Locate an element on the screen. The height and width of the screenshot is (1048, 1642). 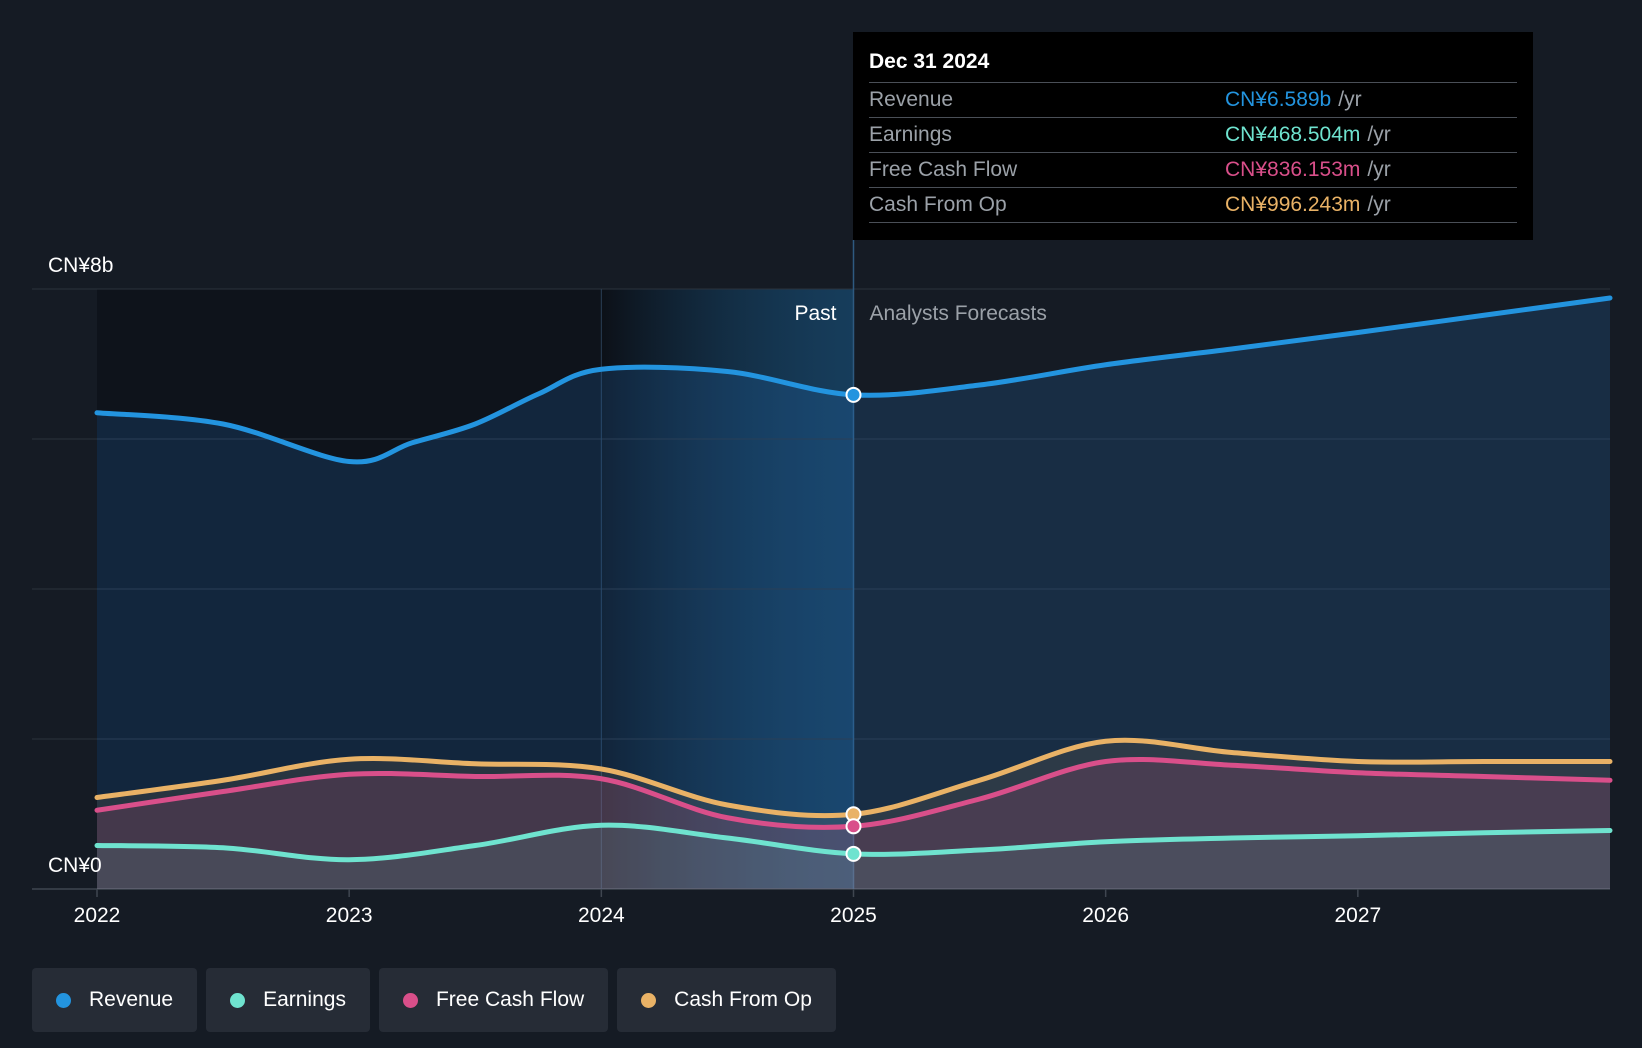
tooltip-label: Revenue is located at coordinates (911, 99).